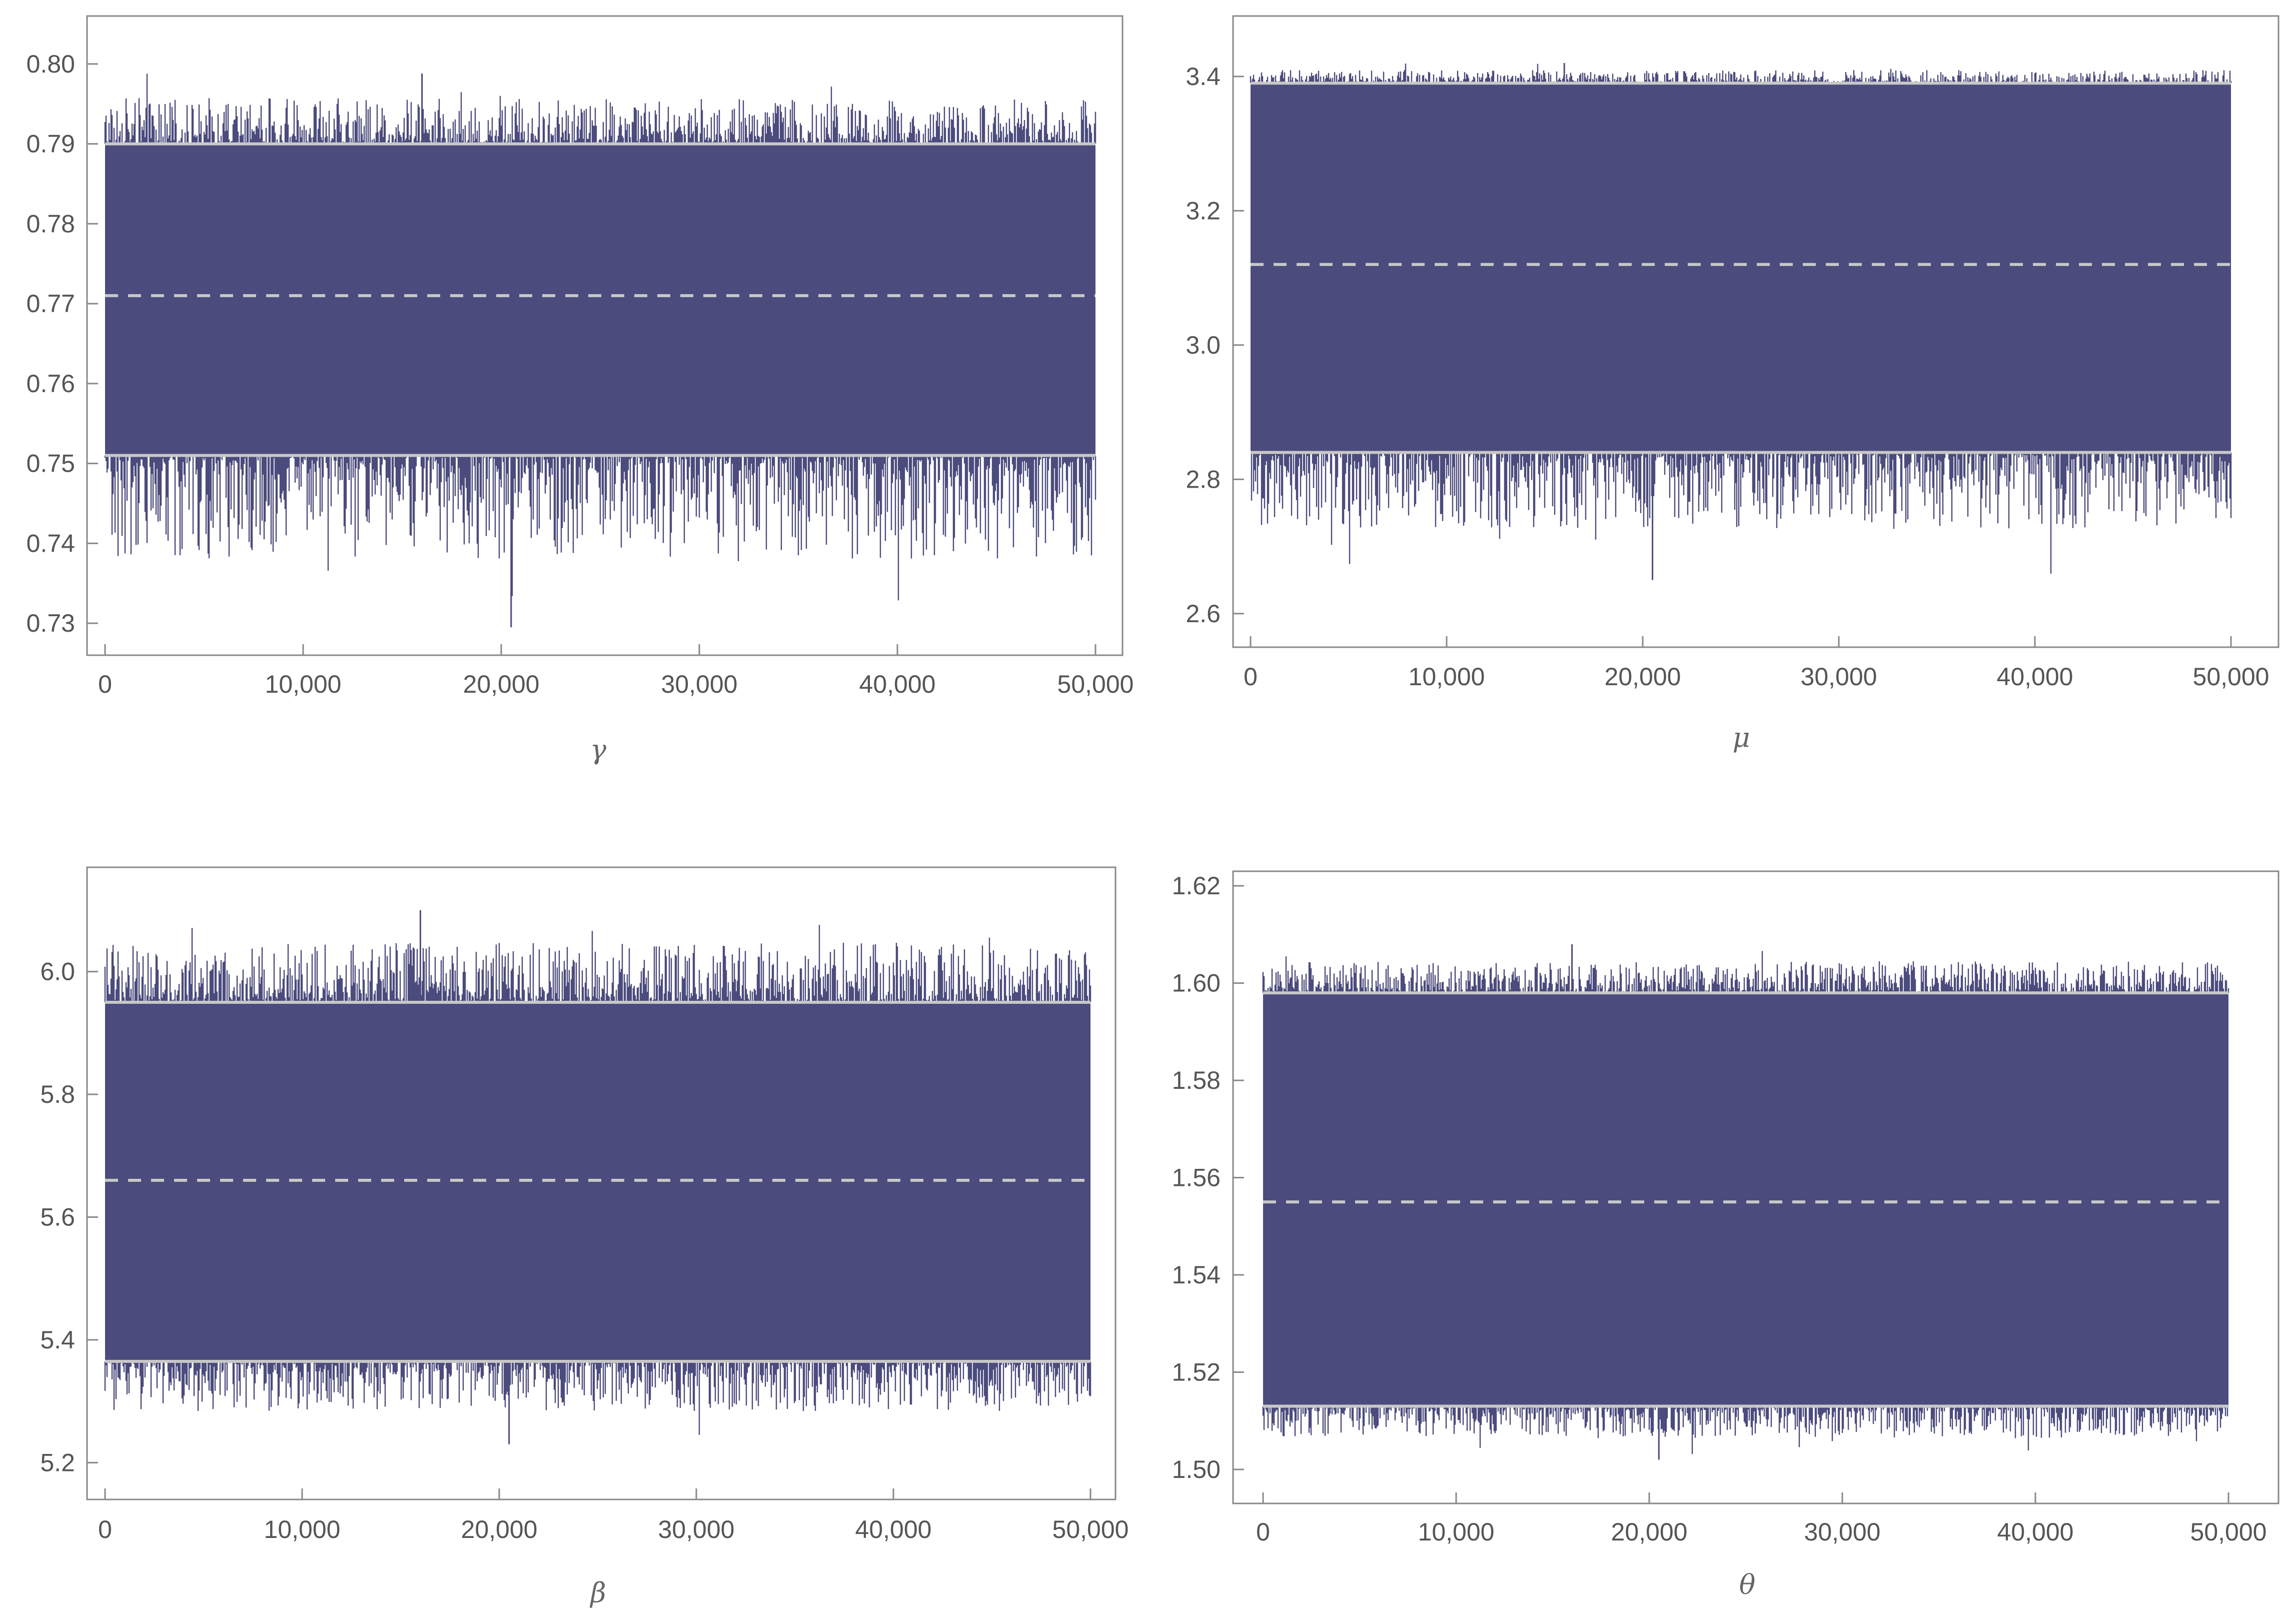 The height and width of the screenshot is (1624, 2286). What do you see at coordinates (1741, 737) in the screenshot?
I see `x-axis-label: μ` at bounding box center [1741, 737].